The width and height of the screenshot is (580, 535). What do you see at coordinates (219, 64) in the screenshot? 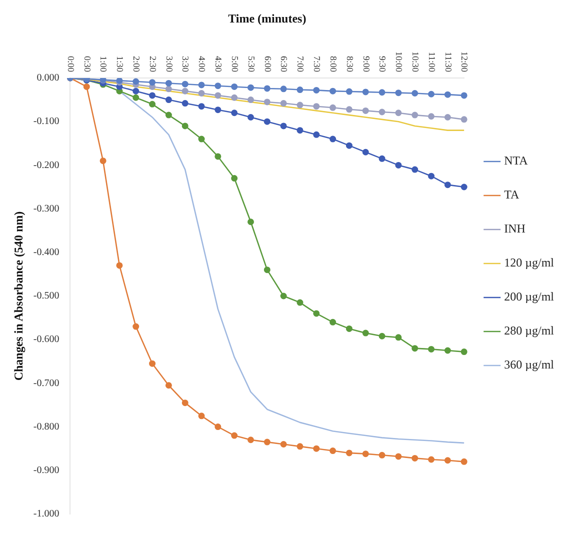
I see `x-tick-label: 4:30` at bounding box center [219, 64].